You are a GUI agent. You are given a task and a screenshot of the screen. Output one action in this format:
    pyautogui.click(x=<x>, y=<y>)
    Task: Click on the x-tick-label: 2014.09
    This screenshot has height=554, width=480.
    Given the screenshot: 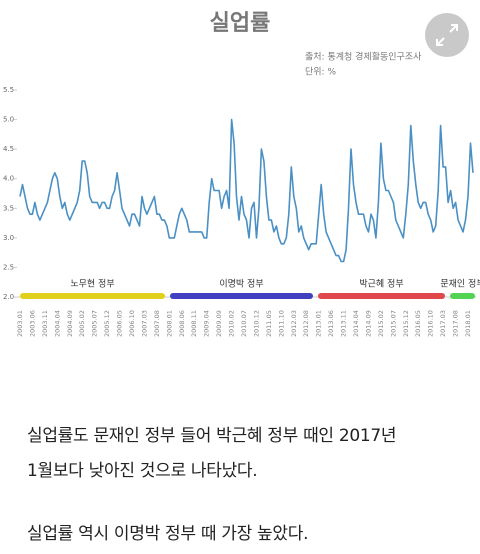 What is the action you would take?
    pyautogui.click(x=368, y=323)
    